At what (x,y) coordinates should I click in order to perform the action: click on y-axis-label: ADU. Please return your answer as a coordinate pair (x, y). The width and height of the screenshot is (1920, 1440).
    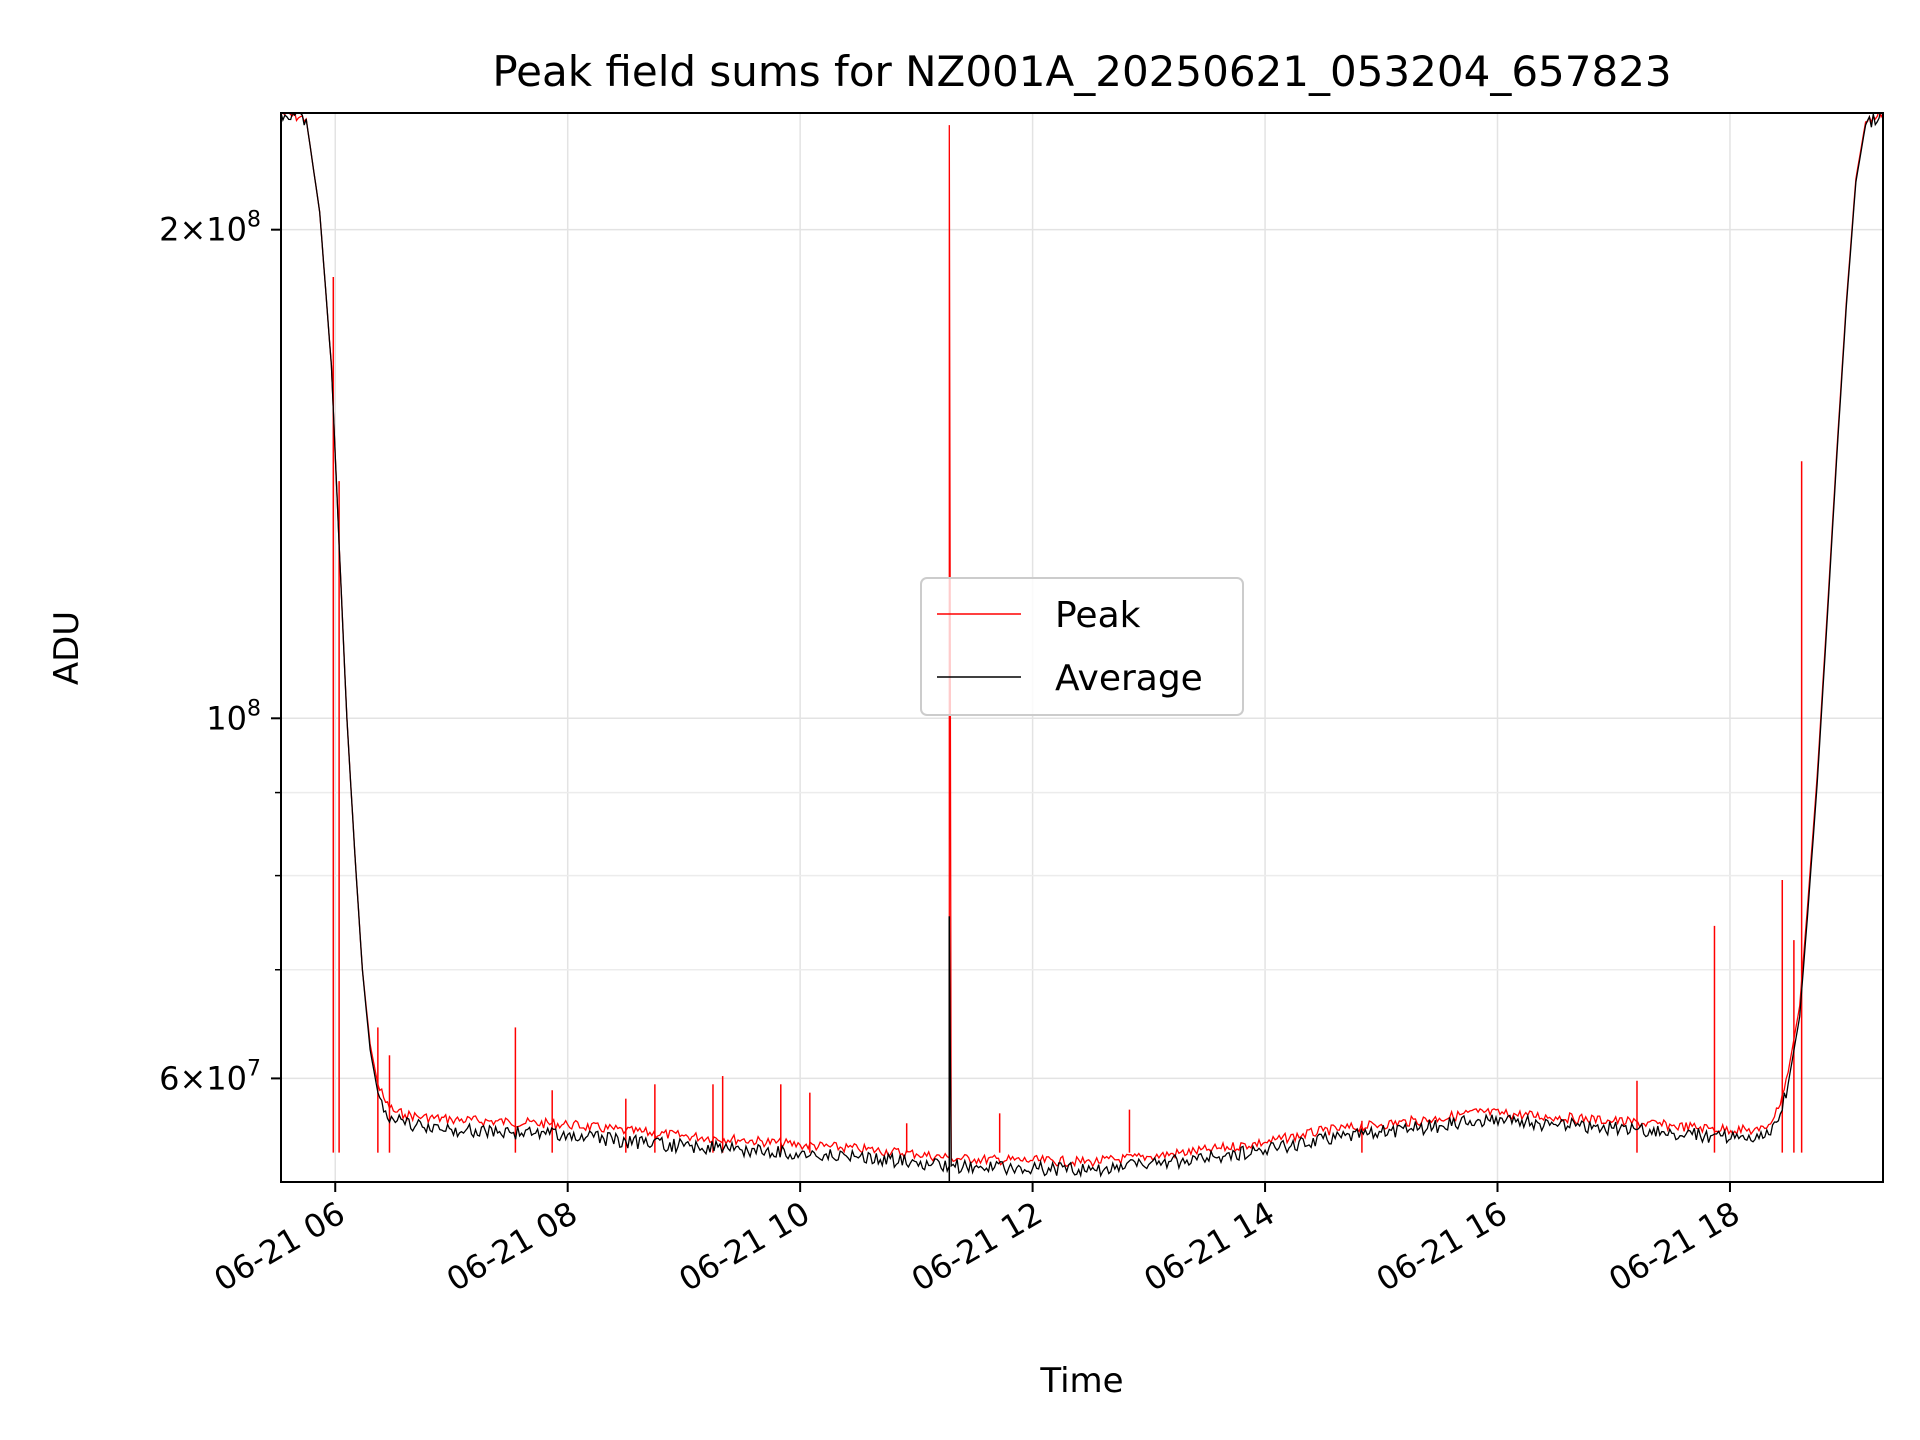
    Looking at the image, I should click on (67, 648).